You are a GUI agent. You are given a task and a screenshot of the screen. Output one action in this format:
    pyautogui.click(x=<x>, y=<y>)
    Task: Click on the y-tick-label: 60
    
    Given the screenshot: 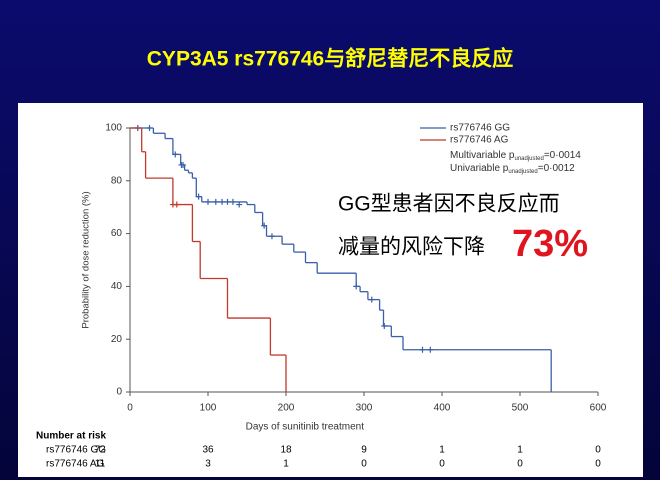 What is the action you would take?
    pyautogui.click(x=117, y=233)
    